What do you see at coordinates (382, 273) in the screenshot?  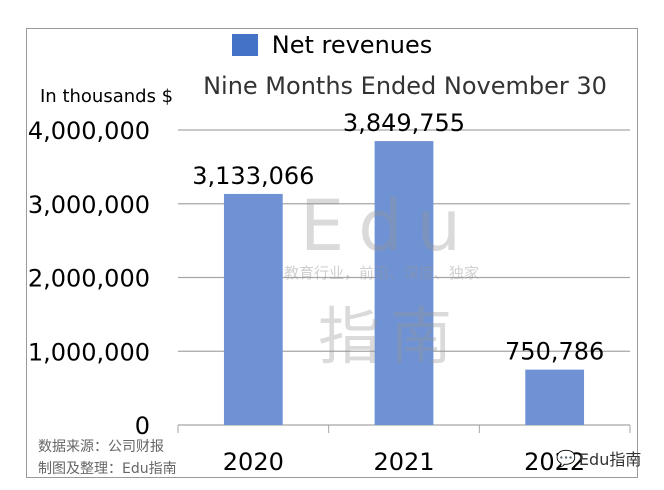 I see `watermark-tagline: 教育行业，前沿、深度、独家` at bounding box center [382, 273].